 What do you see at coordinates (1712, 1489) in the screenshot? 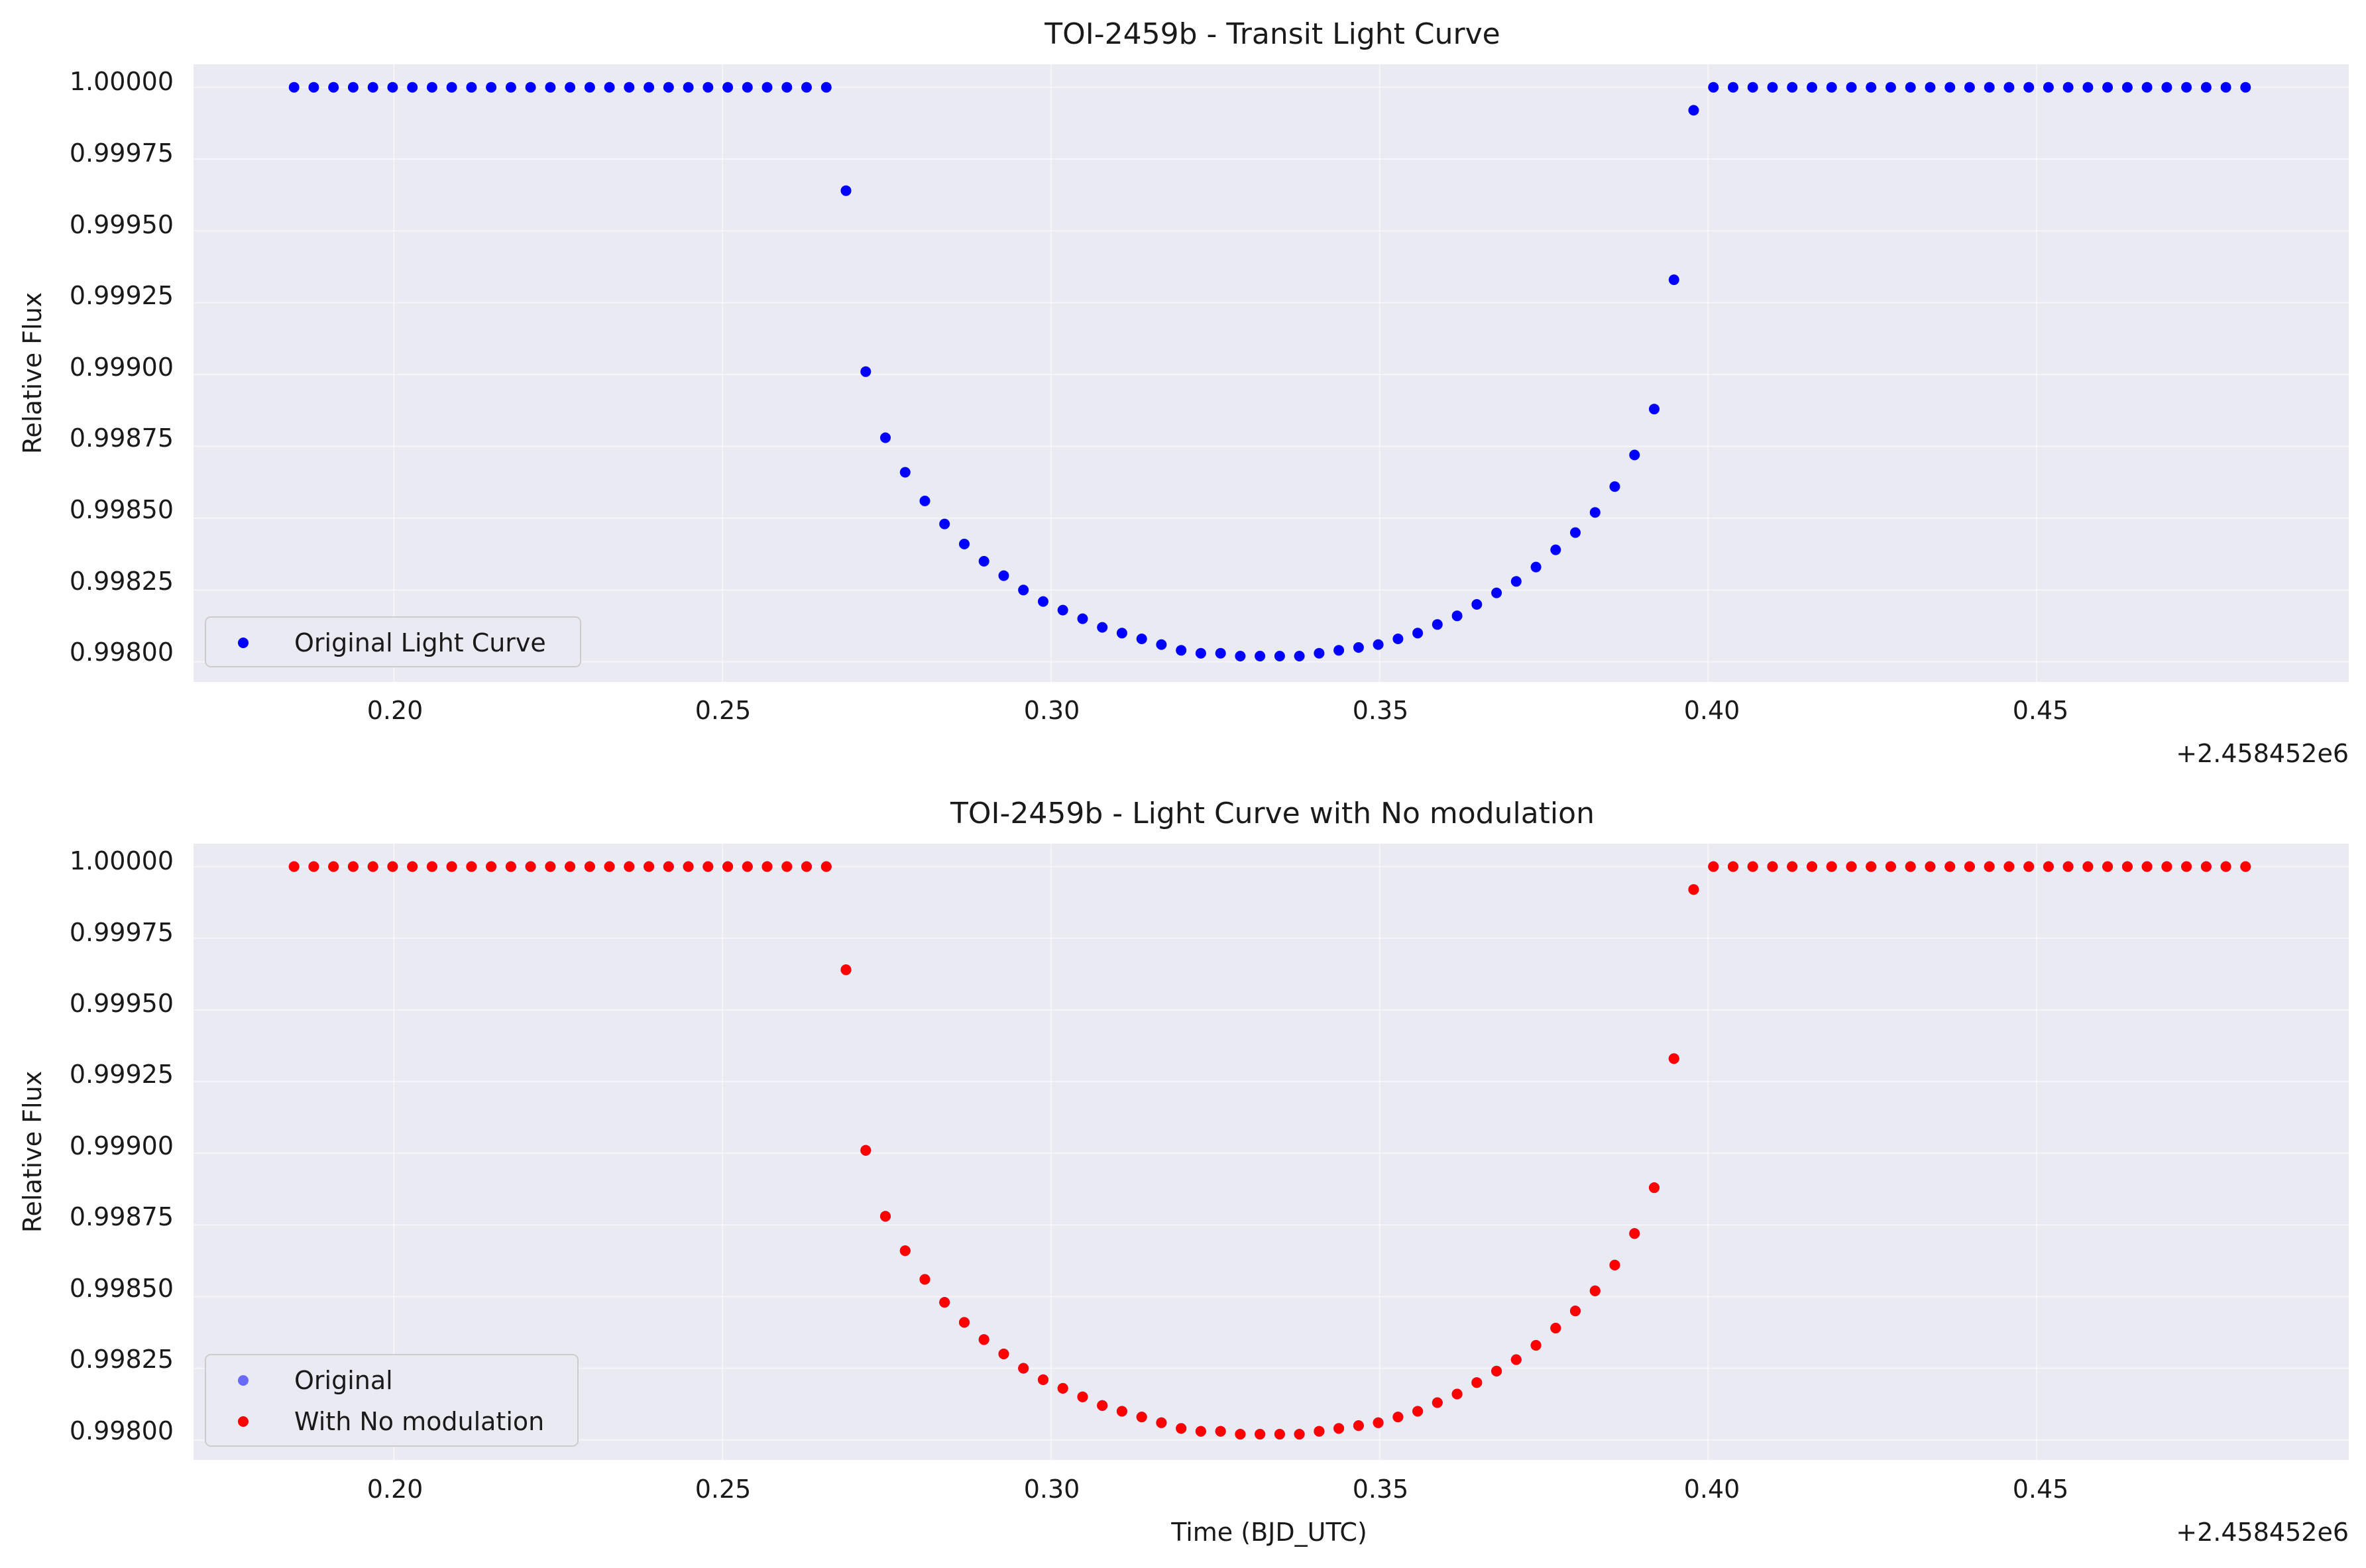
I see `x-tick-label: 0.40` at bounding box center [1712, 1489].